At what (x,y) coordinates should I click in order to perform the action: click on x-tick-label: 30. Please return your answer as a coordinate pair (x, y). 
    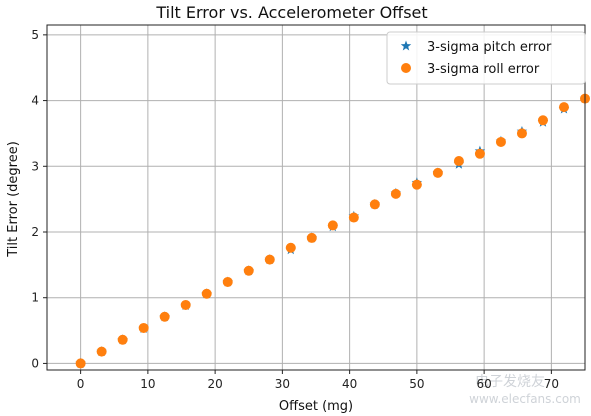
    Looking at the image, I should click on (282, 384).